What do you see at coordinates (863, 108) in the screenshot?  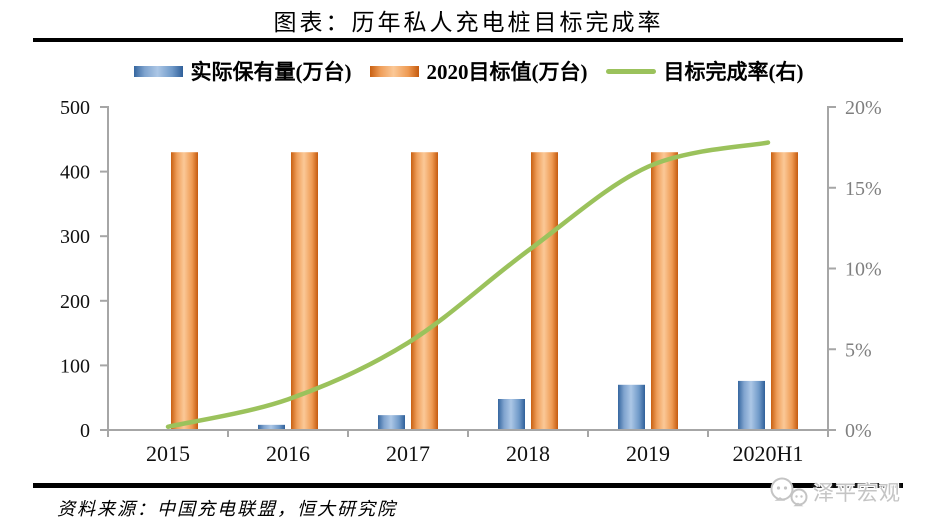 I see `right-axis-tick-label: 20%` at bounding box center [863, 108].